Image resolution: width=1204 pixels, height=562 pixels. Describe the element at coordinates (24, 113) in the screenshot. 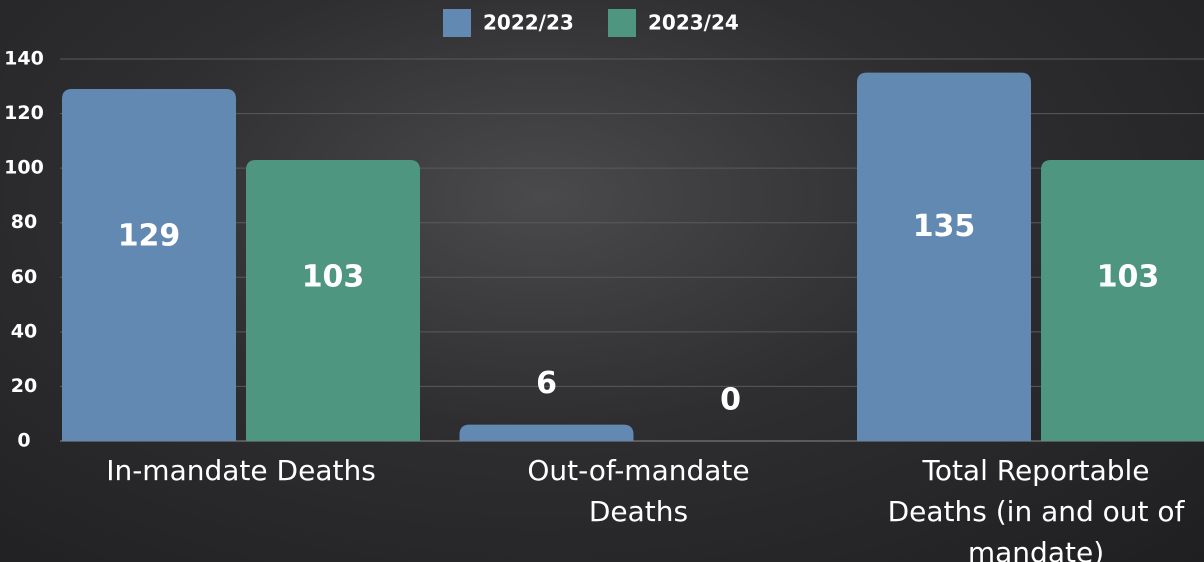

I see `y-tick-label: 120` at that location.